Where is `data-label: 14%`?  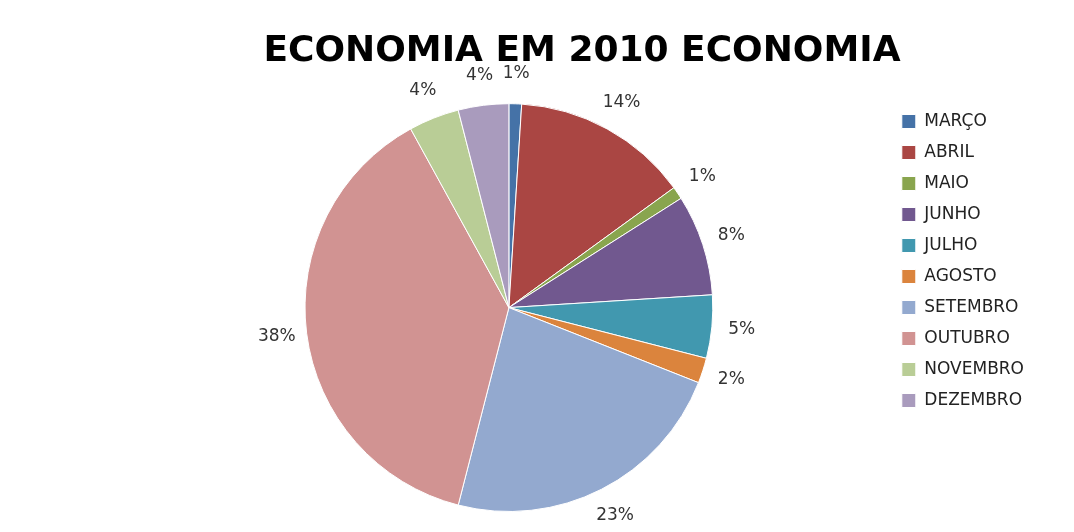 data-label: 14% is located at coordinates (621, 101).